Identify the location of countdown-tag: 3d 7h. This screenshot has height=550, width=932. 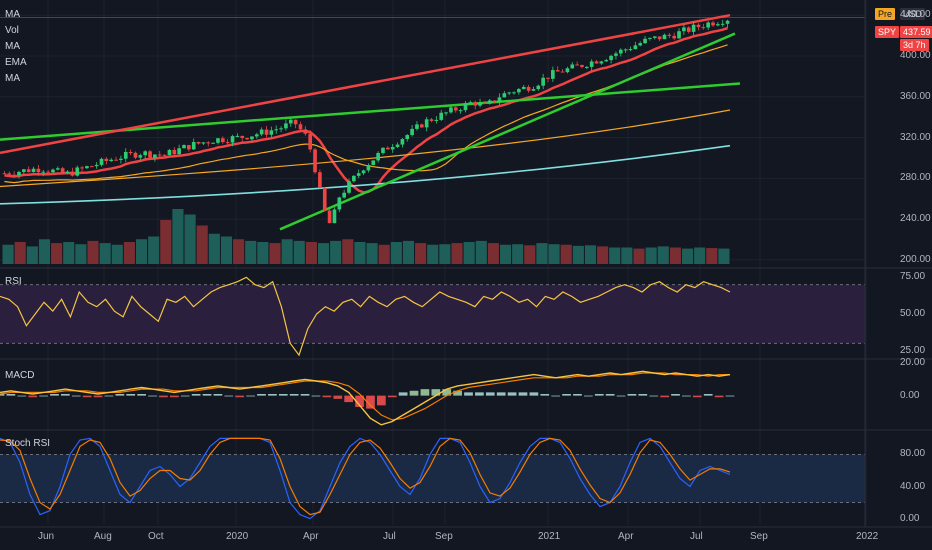
(914, 45).